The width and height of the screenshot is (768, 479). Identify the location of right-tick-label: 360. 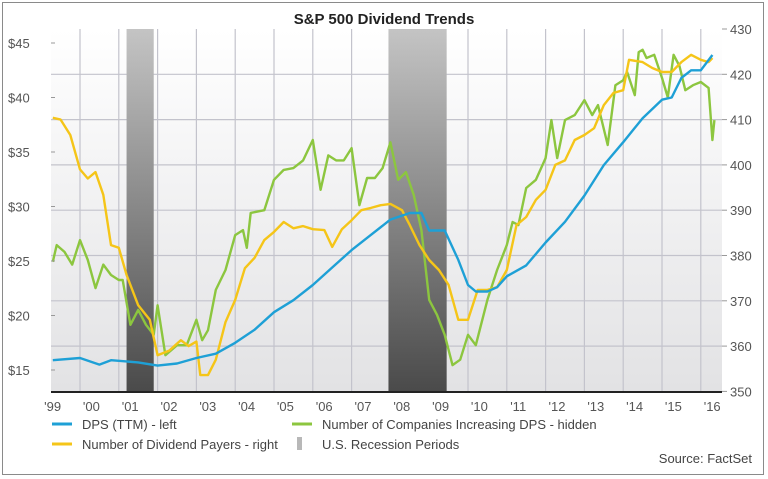
(741, 346).